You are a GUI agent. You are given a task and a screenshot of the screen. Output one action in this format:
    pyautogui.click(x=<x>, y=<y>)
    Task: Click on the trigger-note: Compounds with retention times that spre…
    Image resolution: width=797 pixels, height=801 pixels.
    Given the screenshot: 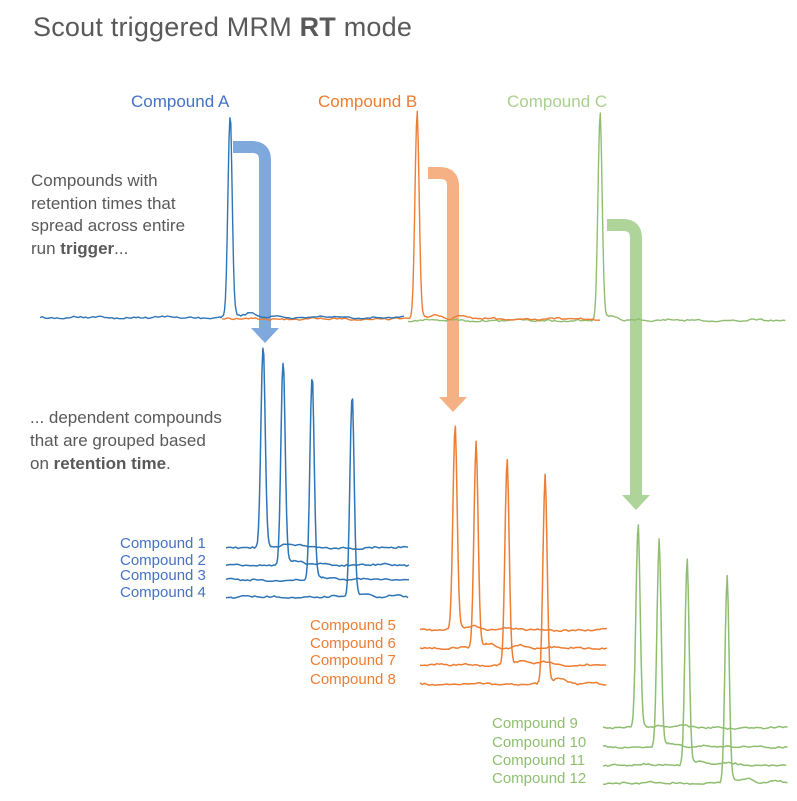 What is the action you would take?
    pyautogui.click(x=108, y=214)
    